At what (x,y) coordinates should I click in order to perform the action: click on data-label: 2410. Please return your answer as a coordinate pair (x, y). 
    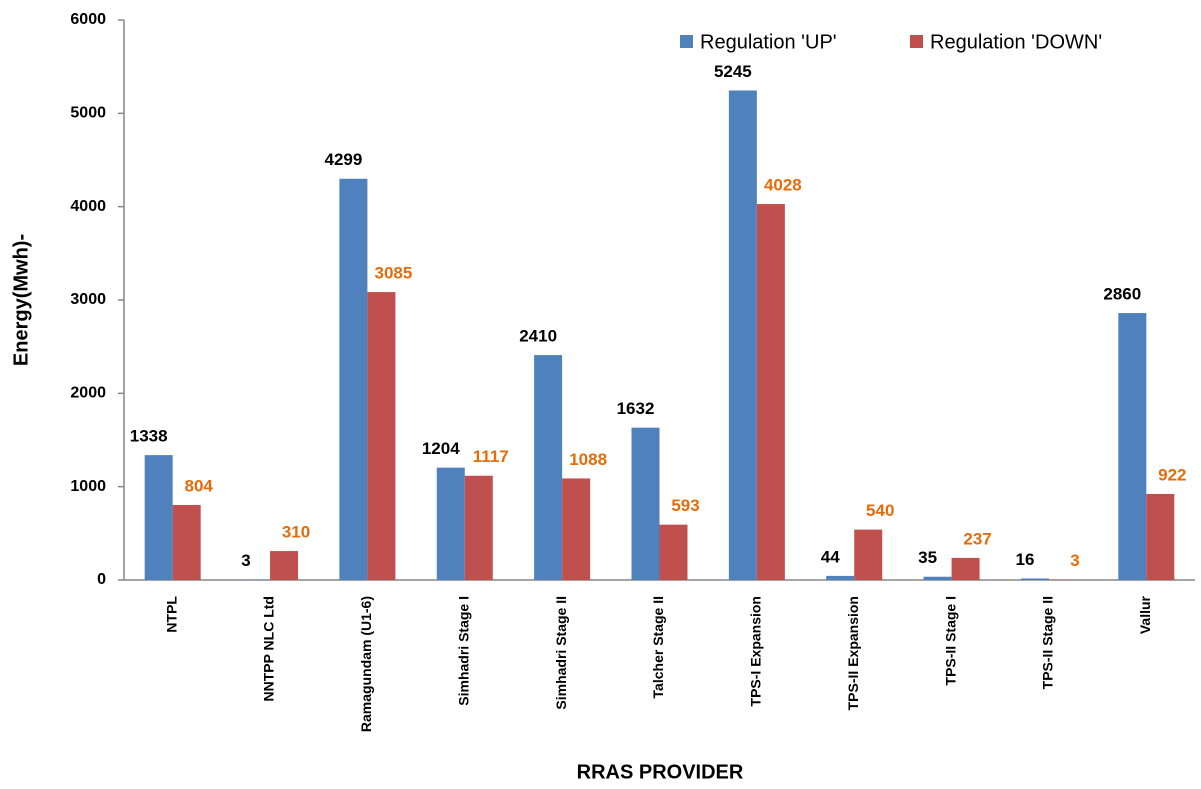
    Looking at the image, I should click on (538, 336).